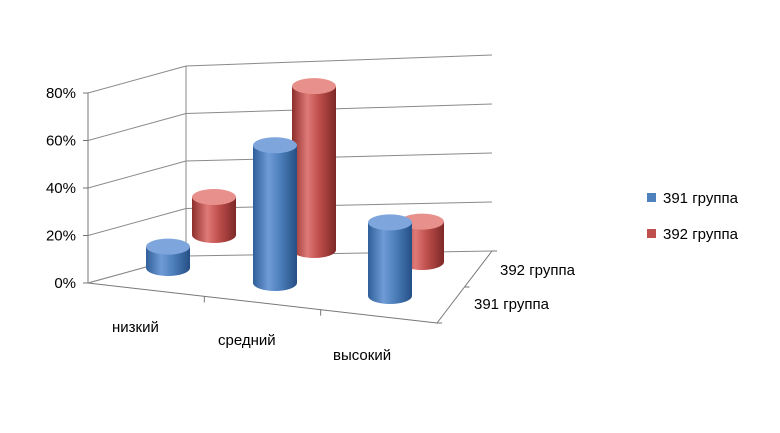  What do you see at coordinates (693, 216) in the screenshot?
I see `legend: 391 группа 392 группа` at bounding box center [693, 216].